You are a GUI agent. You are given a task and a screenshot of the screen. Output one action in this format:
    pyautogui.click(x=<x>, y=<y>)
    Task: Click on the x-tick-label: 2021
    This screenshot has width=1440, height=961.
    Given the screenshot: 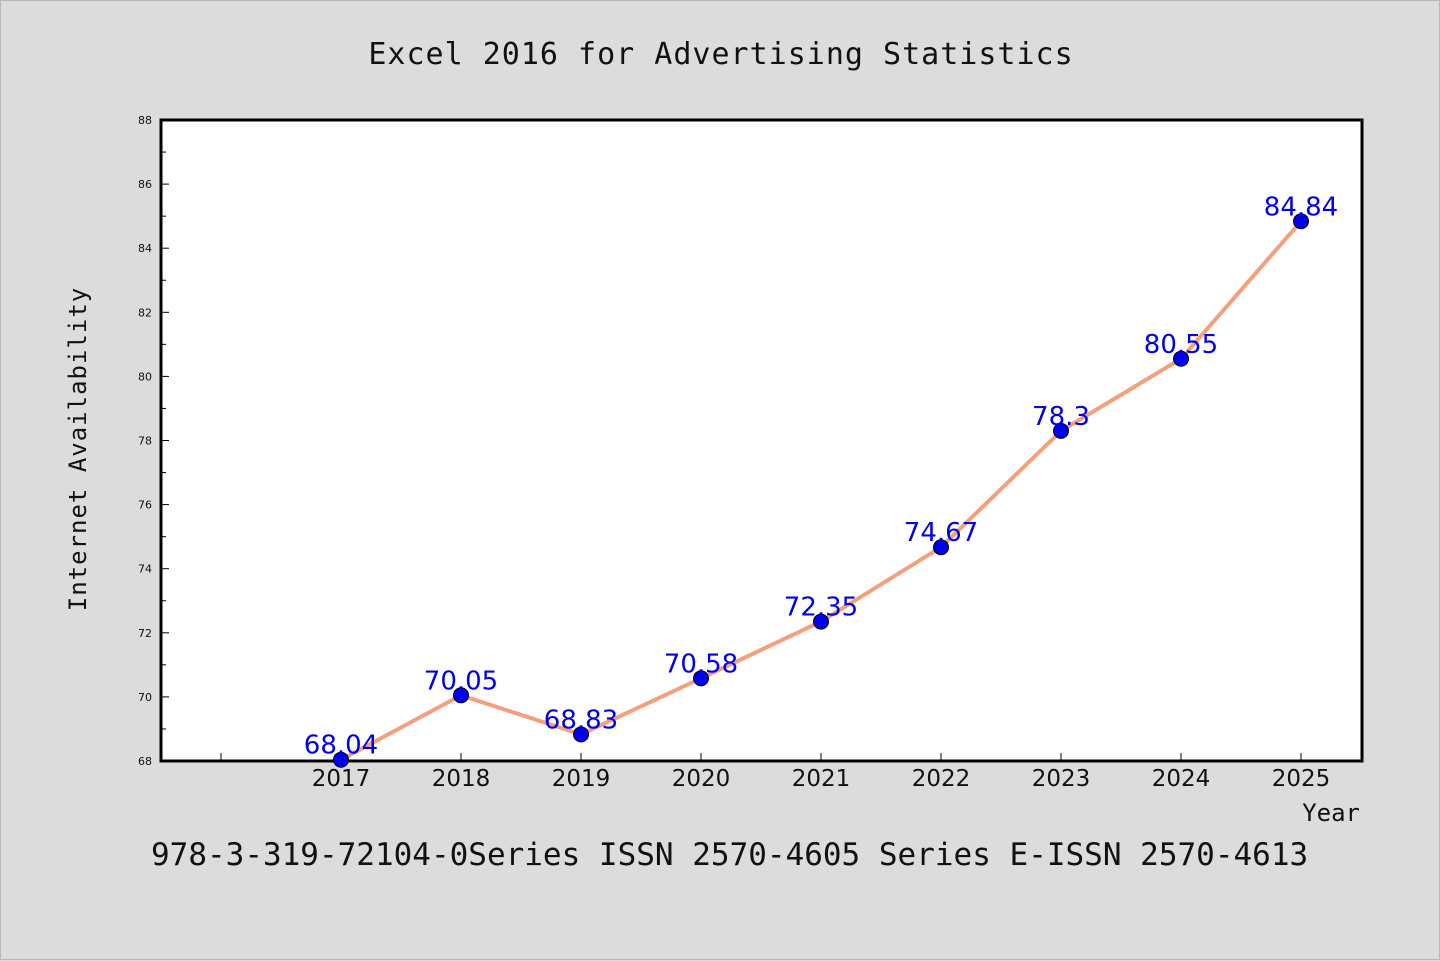 What is the action you would take?
    pyautogui.click(x=821, y=779)
    